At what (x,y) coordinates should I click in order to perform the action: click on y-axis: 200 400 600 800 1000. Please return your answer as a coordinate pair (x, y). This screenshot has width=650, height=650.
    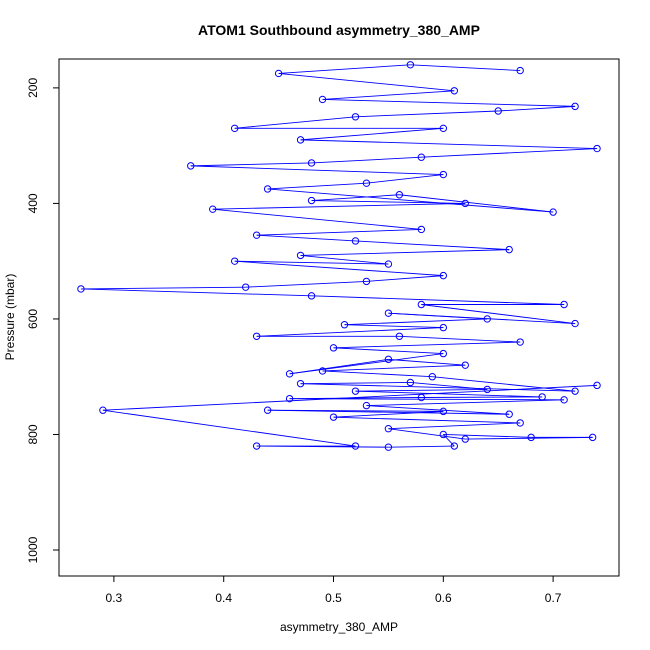
    Looking at the image, I should click on (42, 320).